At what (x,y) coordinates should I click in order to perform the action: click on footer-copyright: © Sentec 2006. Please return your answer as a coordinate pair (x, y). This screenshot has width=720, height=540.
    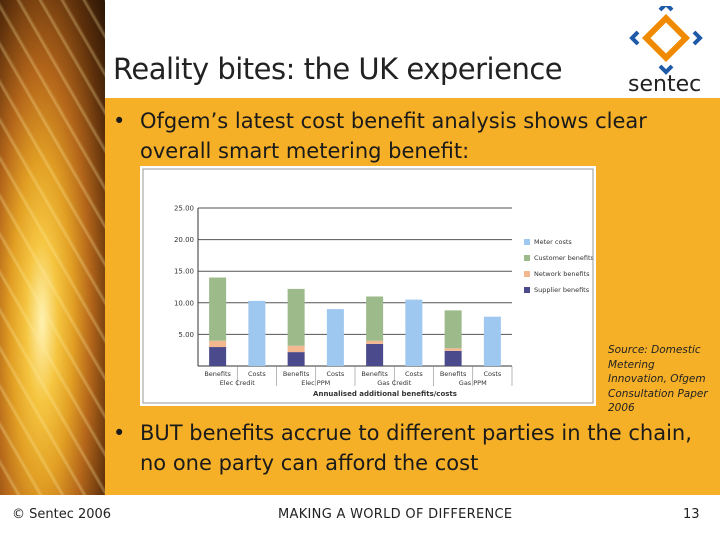
    Looking at the image, I should click on (62, 514).